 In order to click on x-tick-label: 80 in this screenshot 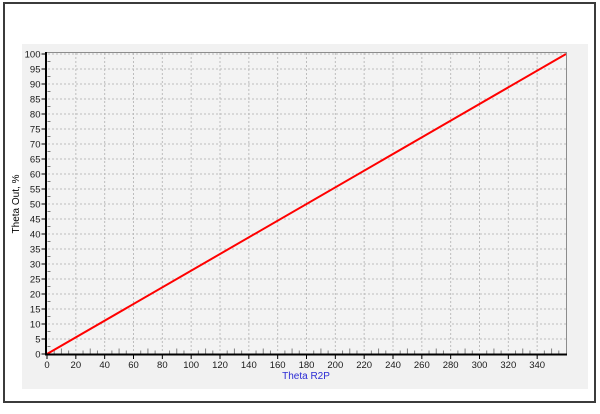, I will do `click(162, 365)`.